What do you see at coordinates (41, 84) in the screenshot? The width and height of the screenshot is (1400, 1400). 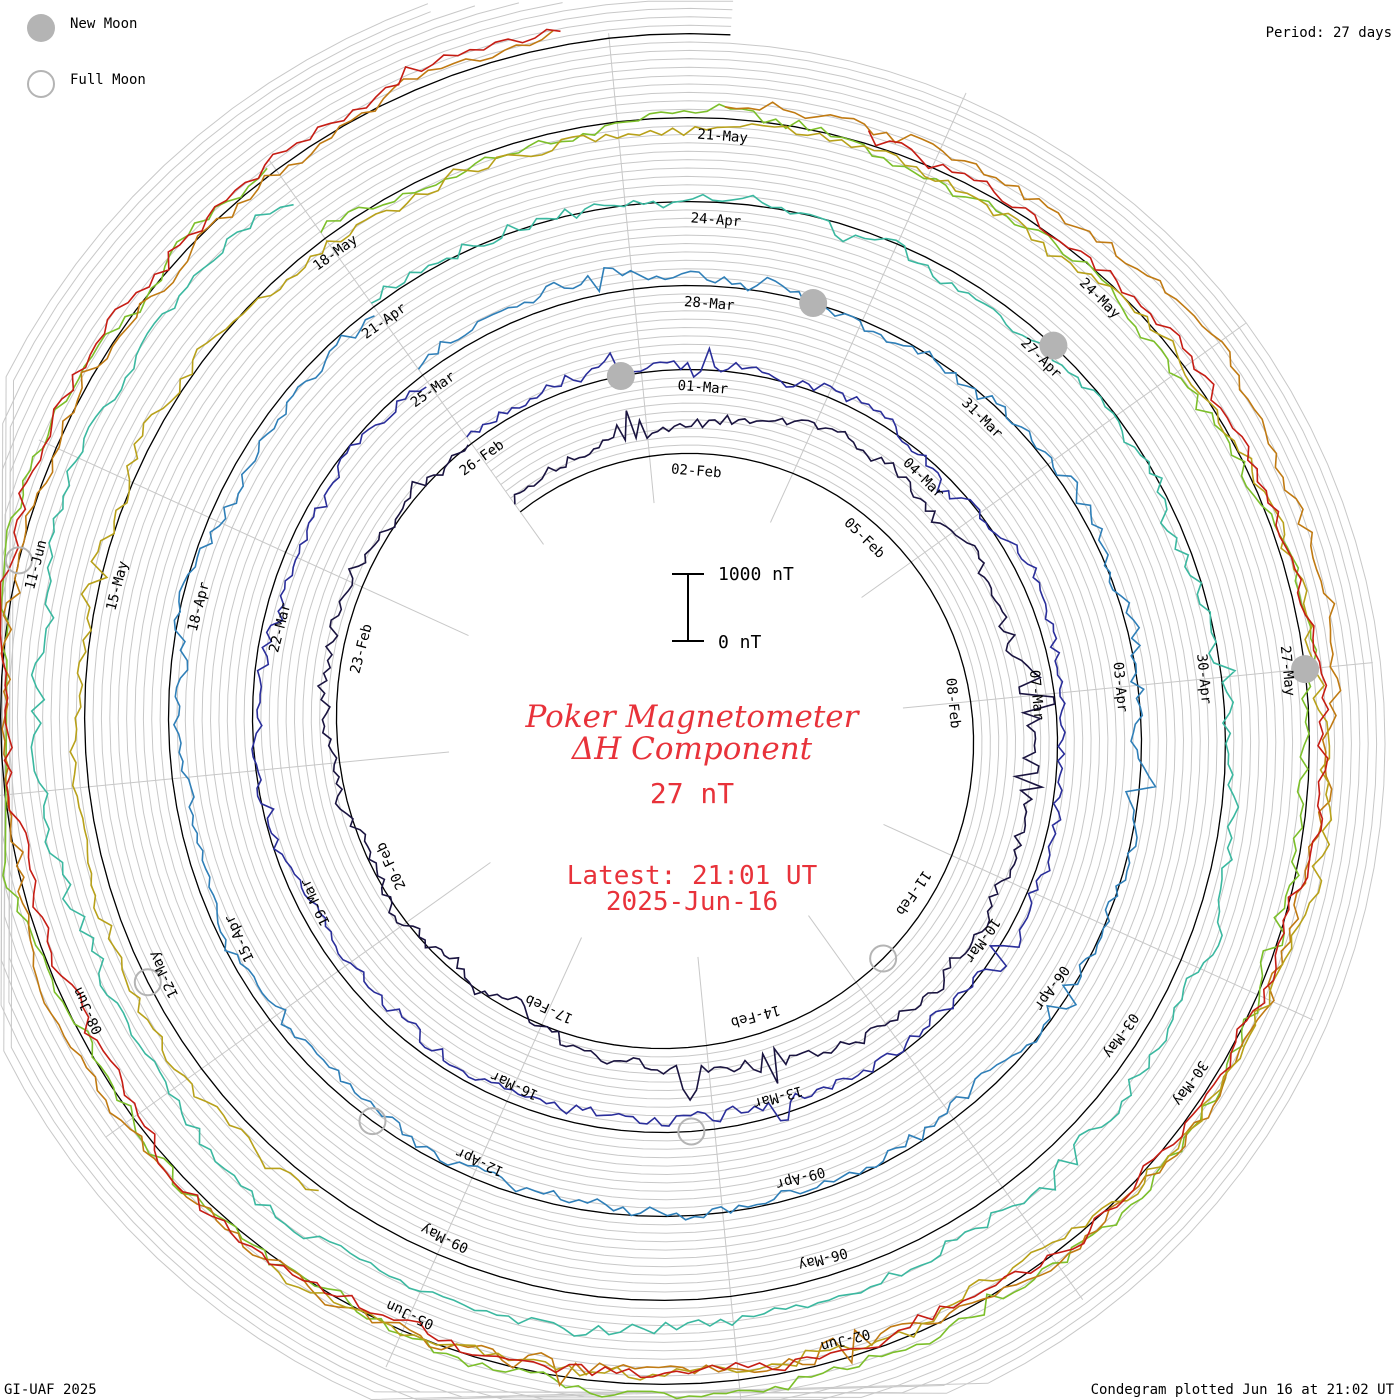 I see `full-moon-legend-icon` at bounding box center [41, 84].